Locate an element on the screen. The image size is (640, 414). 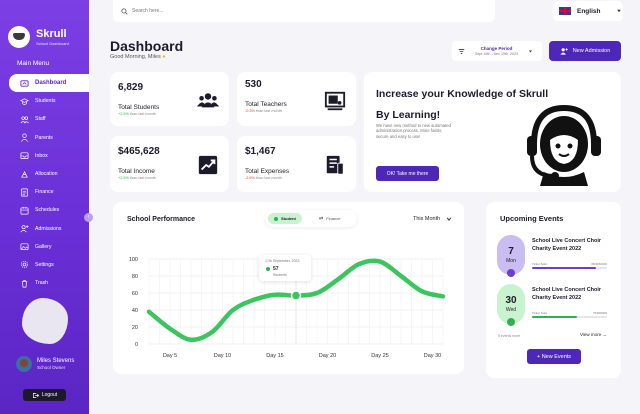
sidebar-item-trash: Trash is located at coordinates (44, 283).